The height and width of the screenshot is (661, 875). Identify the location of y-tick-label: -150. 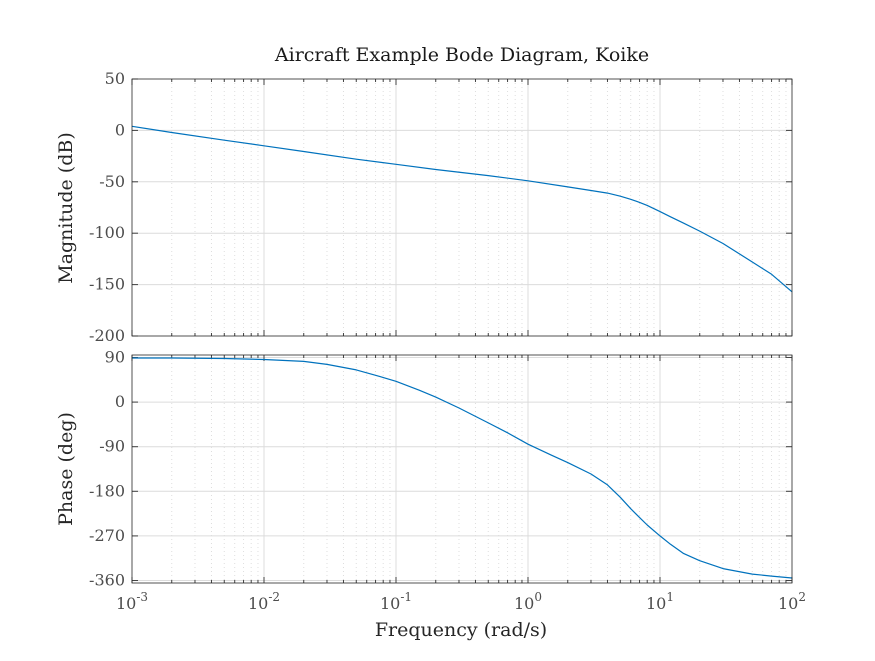
(107, 284).